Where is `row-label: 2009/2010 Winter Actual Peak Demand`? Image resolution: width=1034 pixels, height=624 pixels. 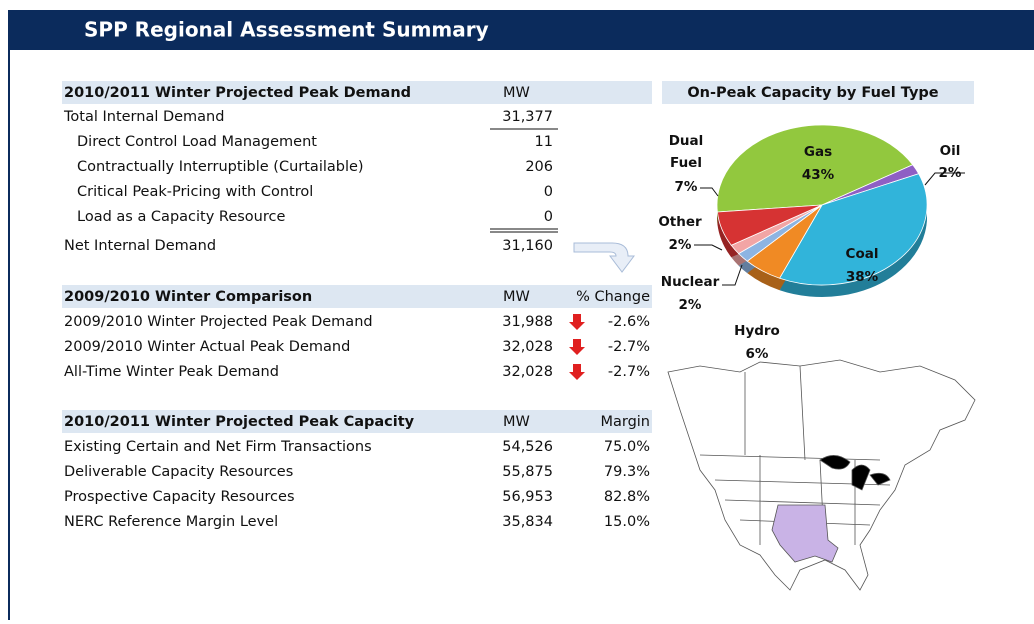 row-label: 2009/2010 Winter Actual Peak Demand is located at coordinates (207, 347).